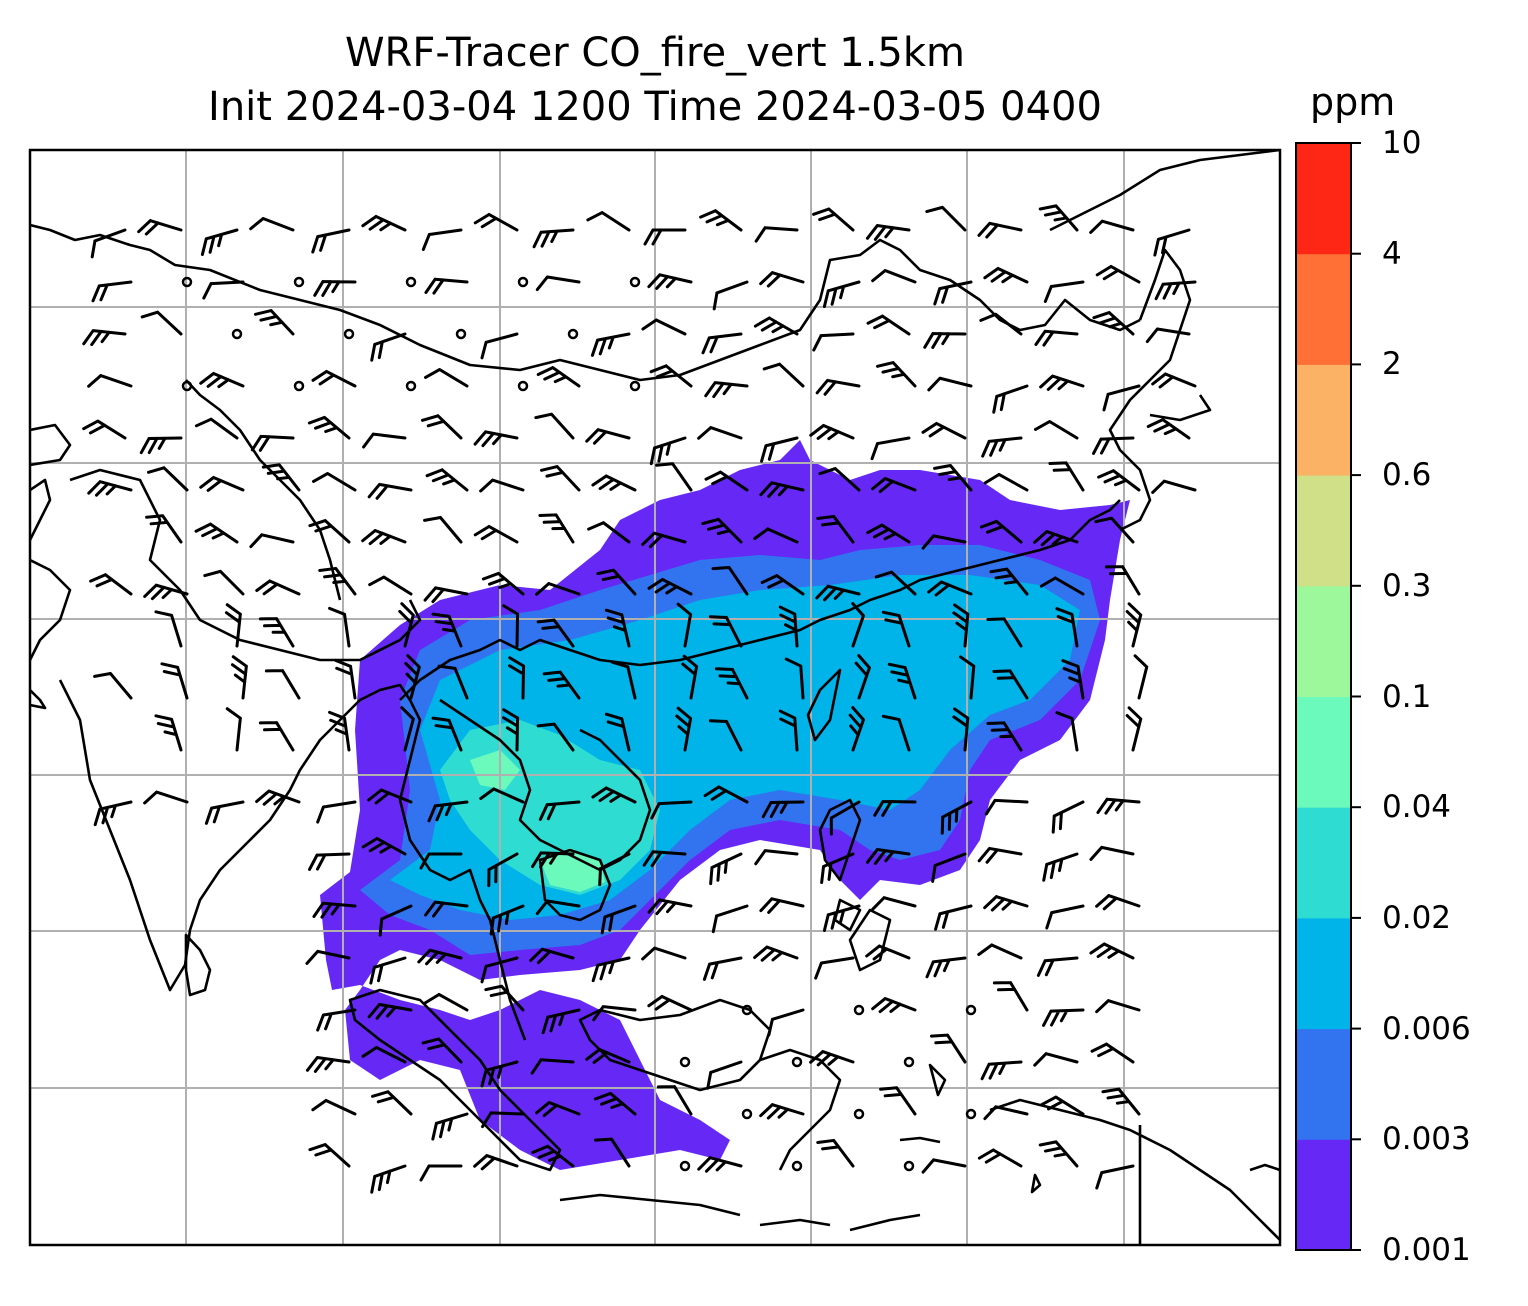 Image resolution: width=1528 pixels, height=1306 pixels. What do you see at coordinates (655, 53) in the screenshot?
I see `chart-title-line1: WRF-Tracer CO_fire_vert 1.5km` at bounding box center [655, 53].